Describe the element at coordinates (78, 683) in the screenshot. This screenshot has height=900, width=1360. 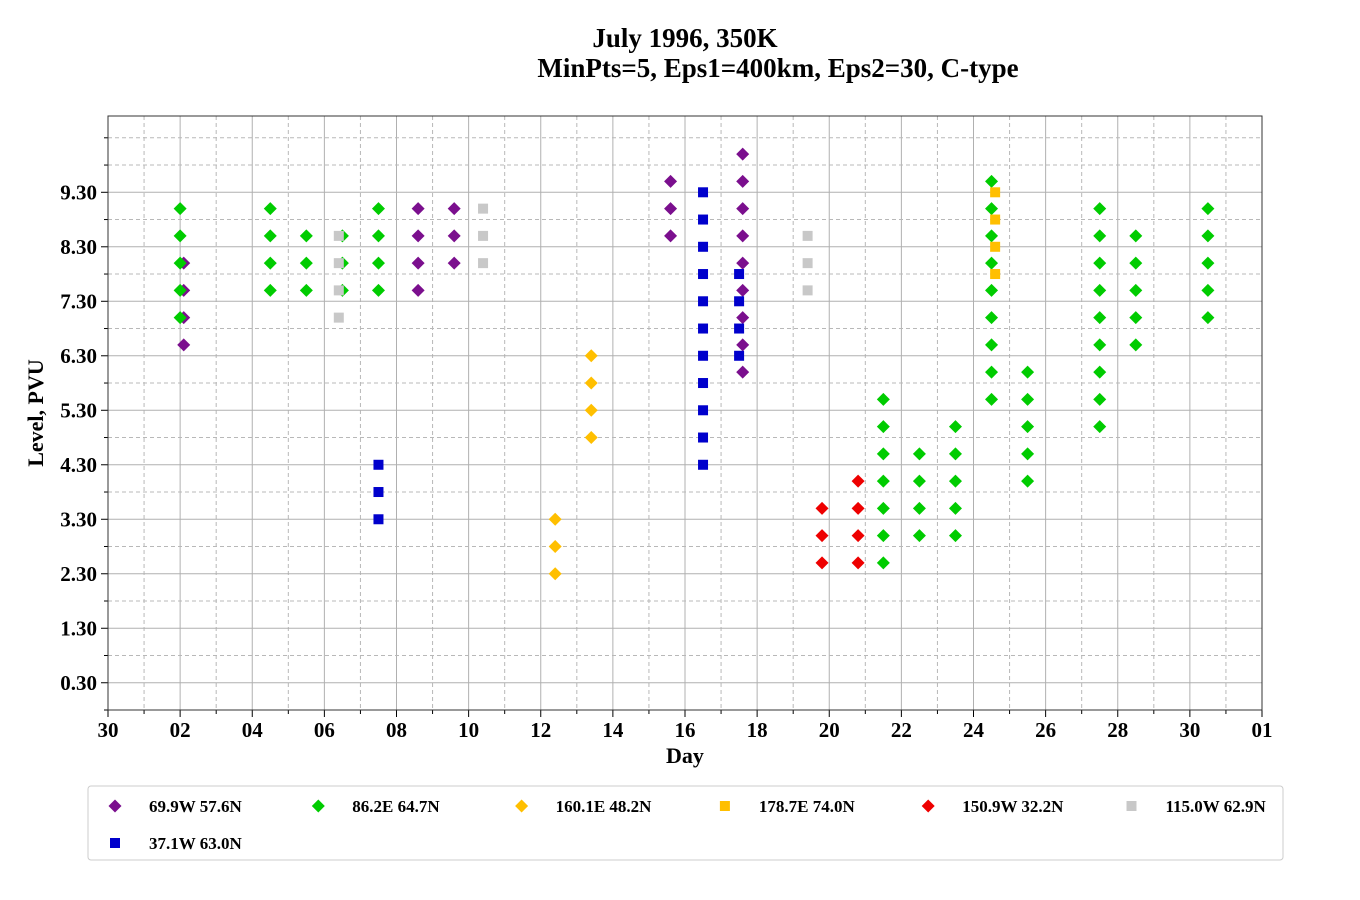
I see `y-tick-label: 0.30` at that location.